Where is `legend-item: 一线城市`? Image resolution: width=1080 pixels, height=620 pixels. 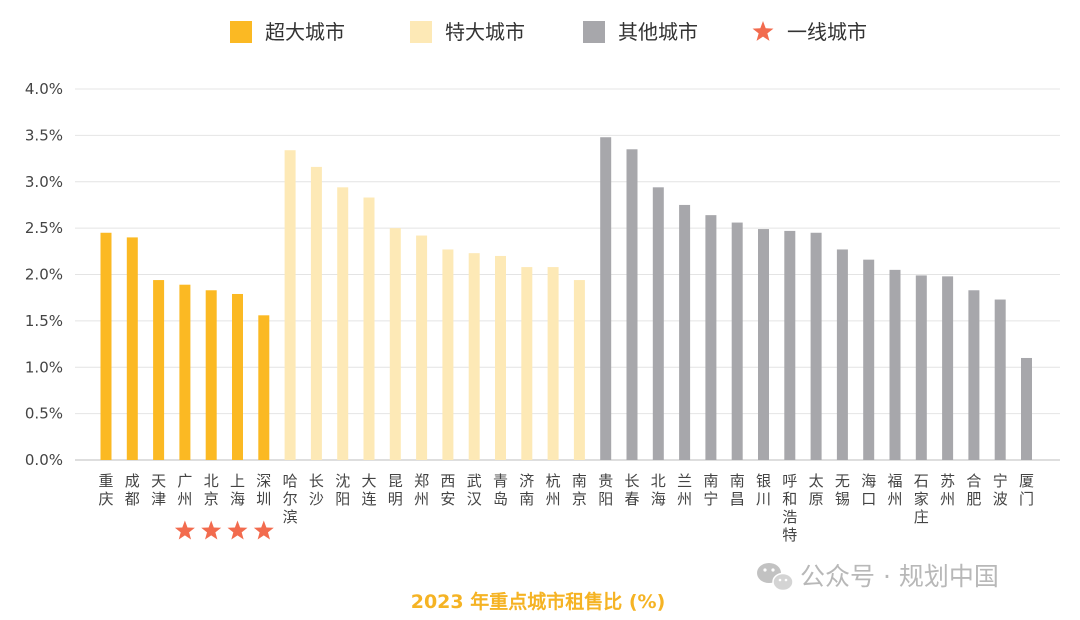 legend-item: 一线城市 is located at coordinates (809, 32).